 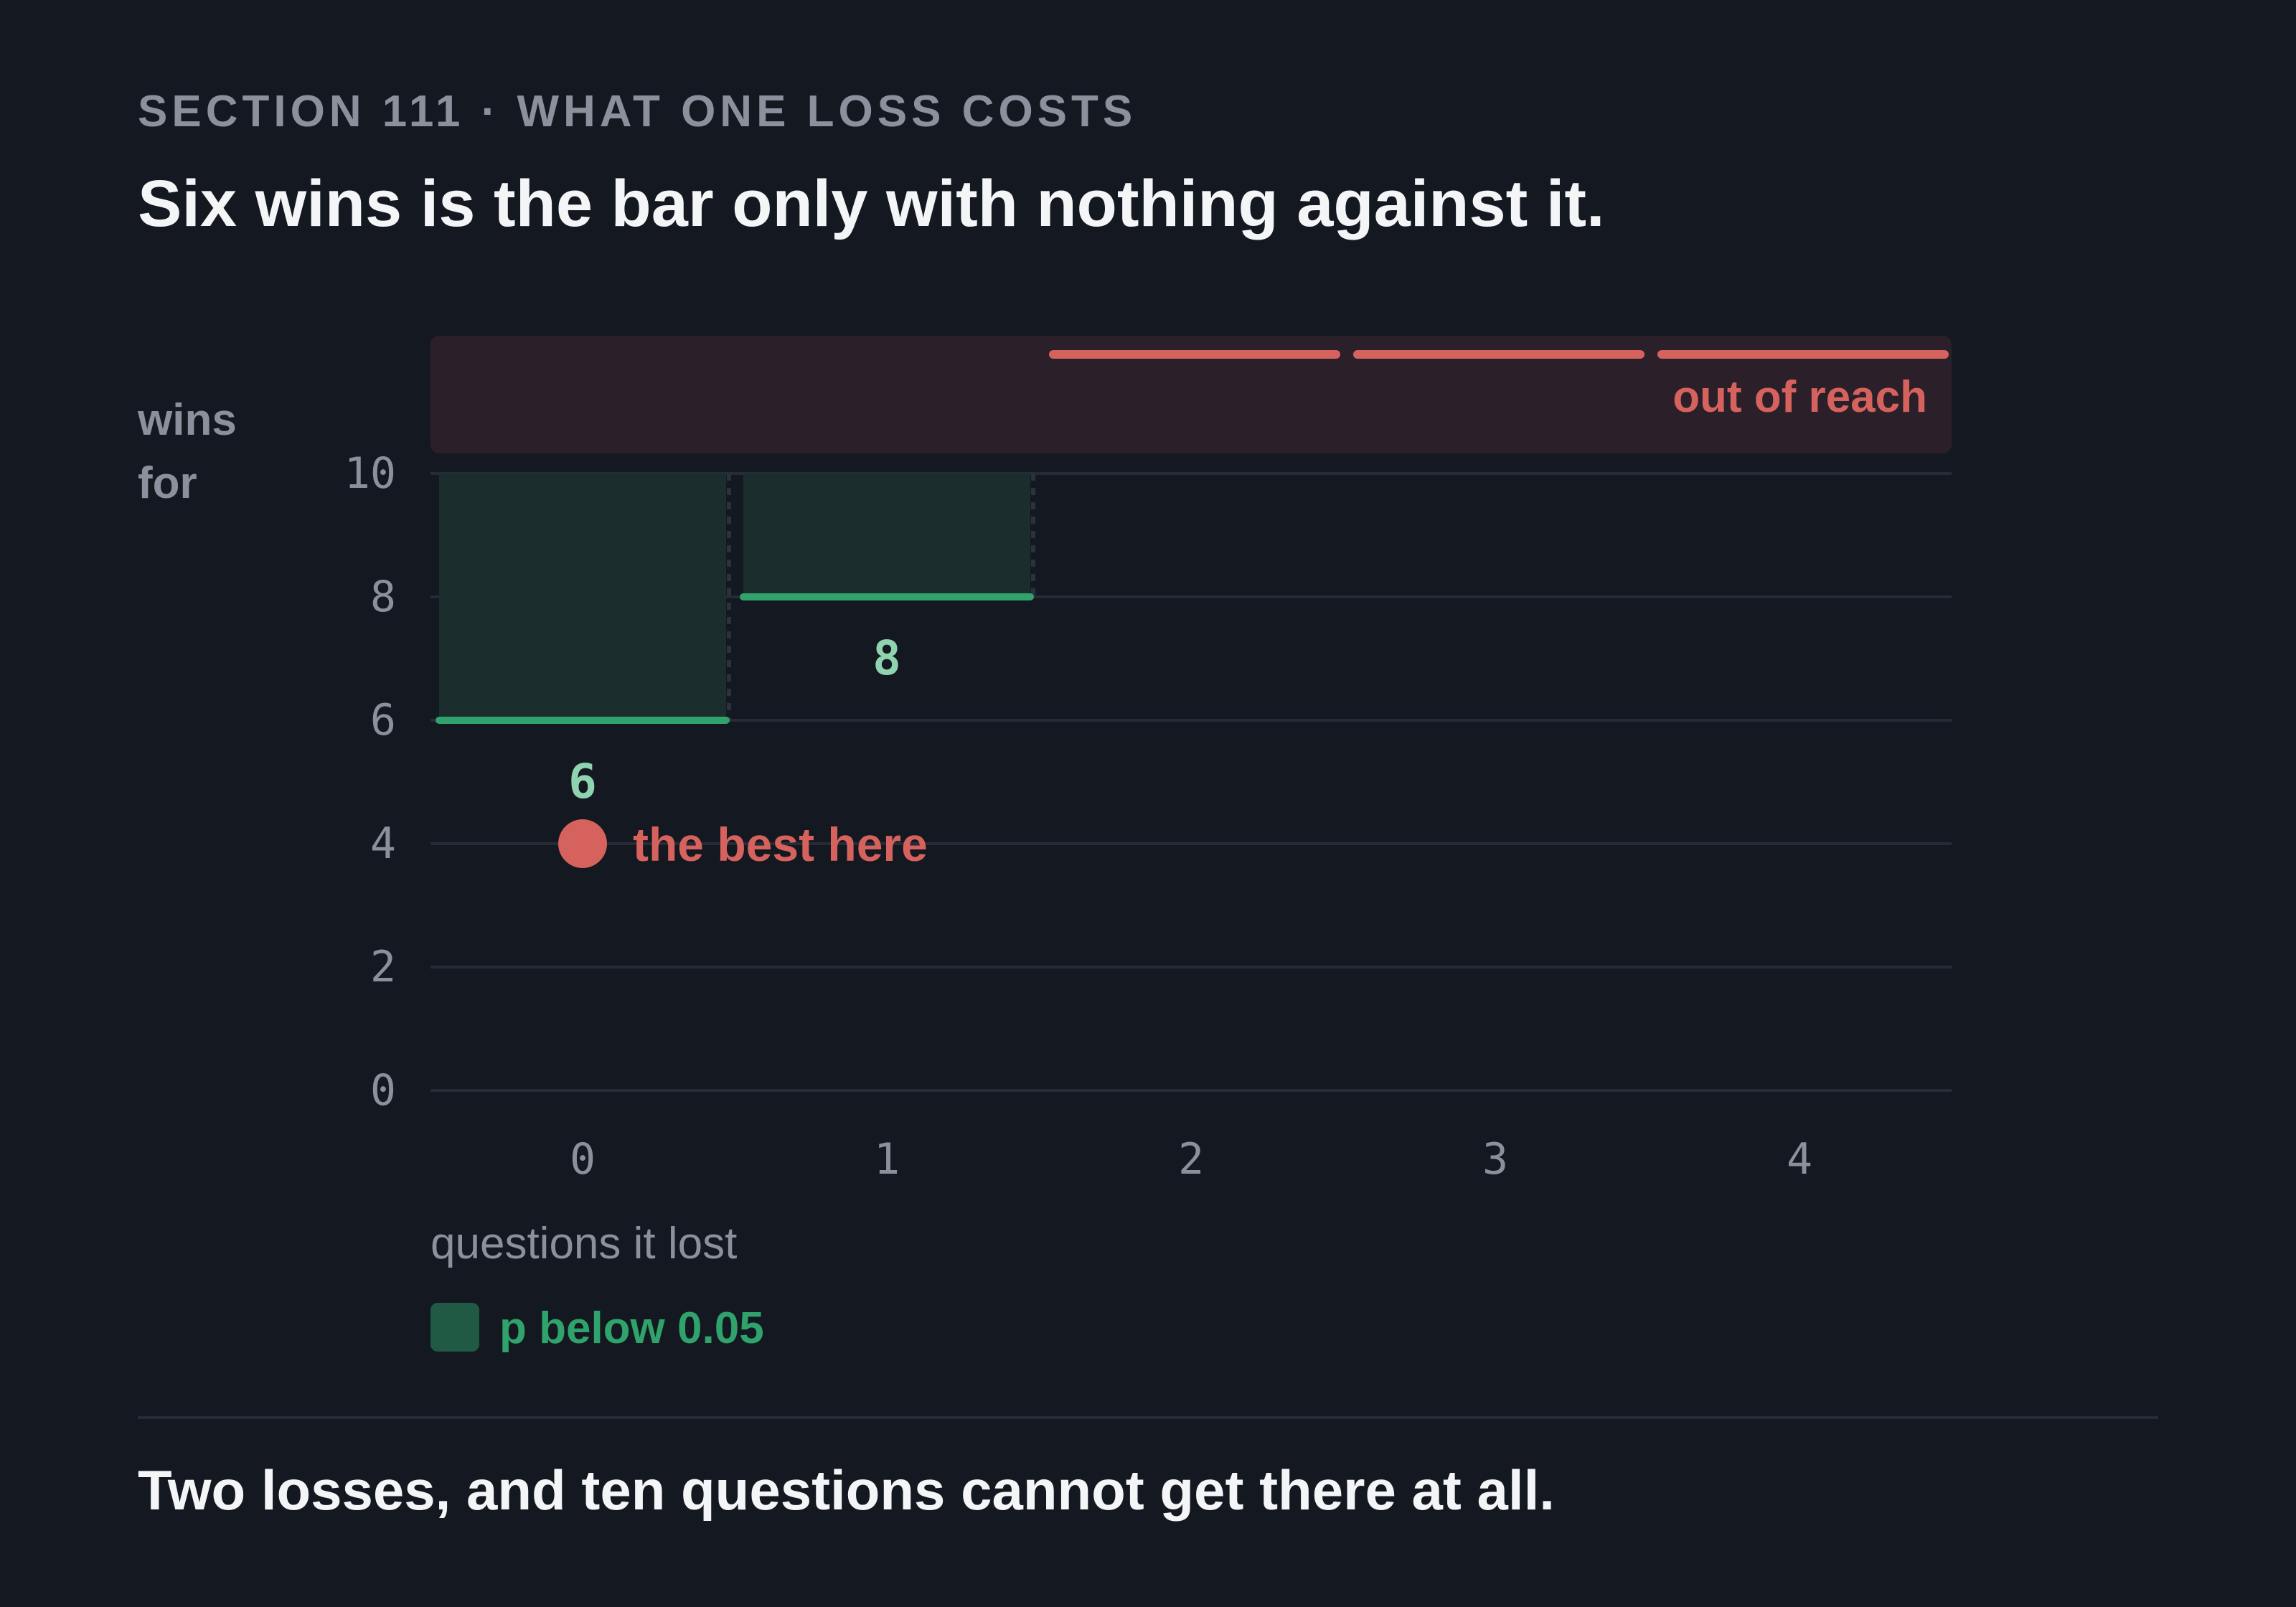 What do you see at coordinates (583, 1159) in the screenshot?
I see `x-tick-label: 0` at bounding box center [583, 1159].